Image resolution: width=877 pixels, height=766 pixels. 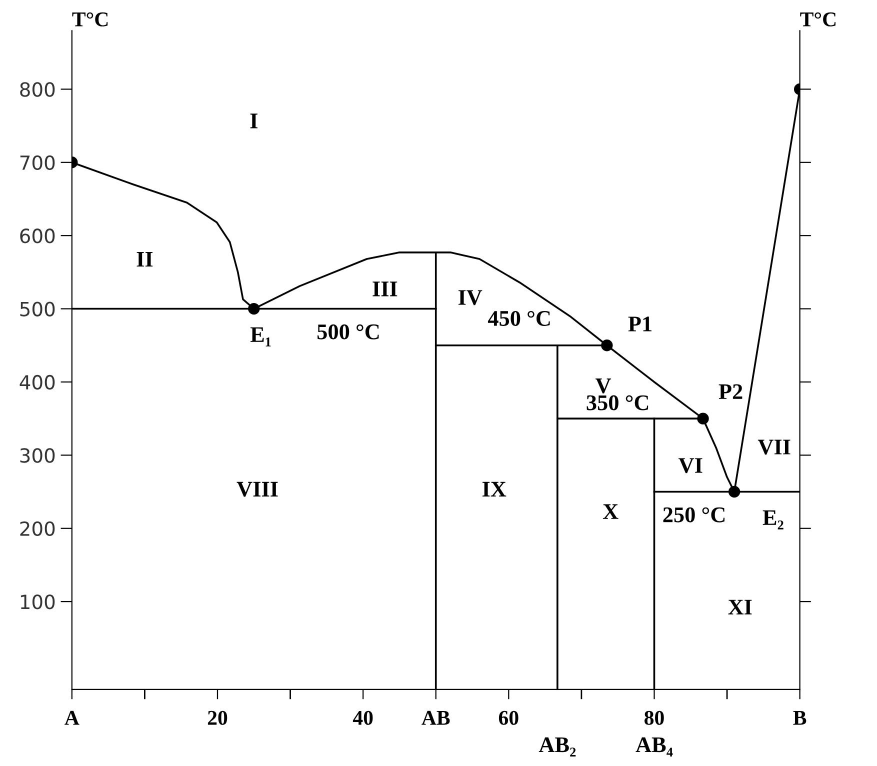 What do you see at coordinates (640, 324) in the screenshot?
I see `annotation: P1` at bounding box center [640, 324].